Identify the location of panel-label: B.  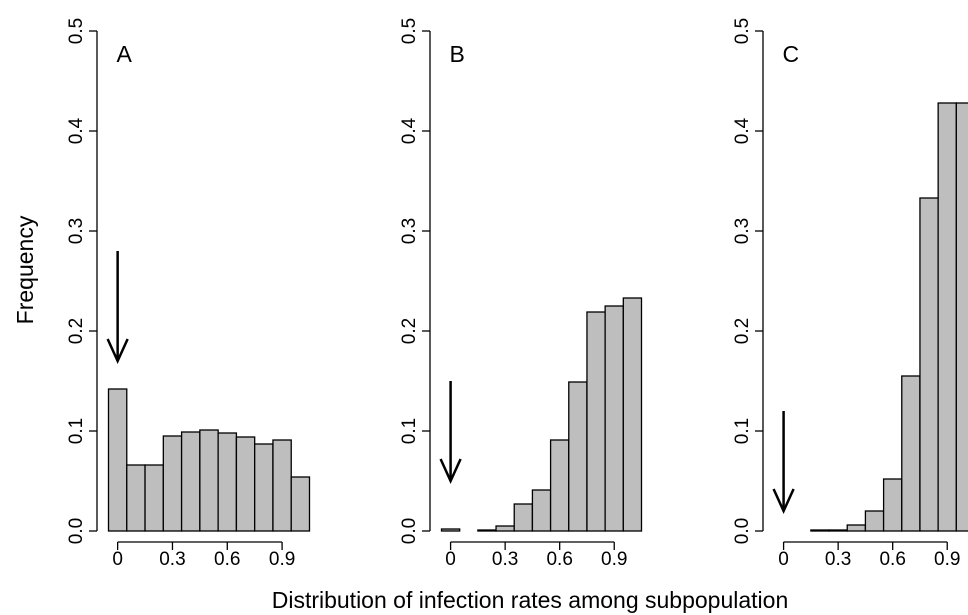
(457, 54).